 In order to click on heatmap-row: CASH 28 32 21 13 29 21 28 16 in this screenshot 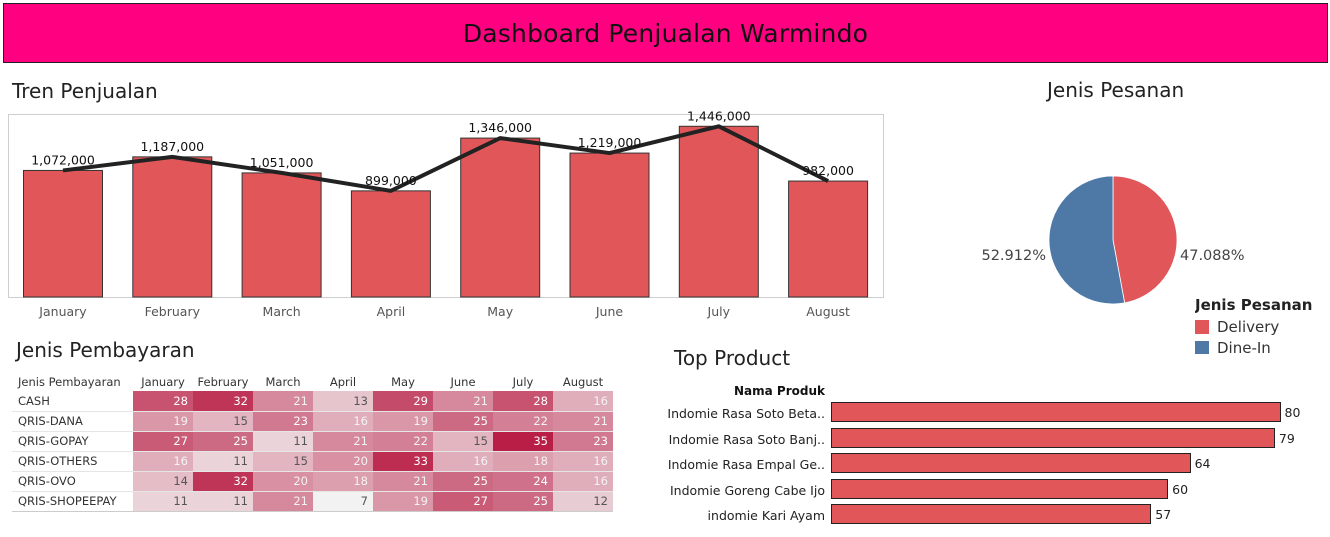, I will do `click(312, 401)`.